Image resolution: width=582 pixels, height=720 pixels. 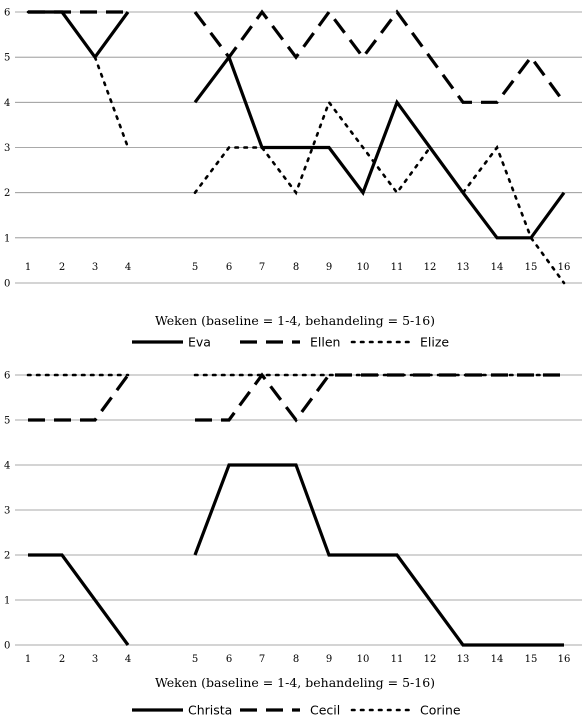 I want to click on series-line-cecil-baseline, so click(x=79, y=398).